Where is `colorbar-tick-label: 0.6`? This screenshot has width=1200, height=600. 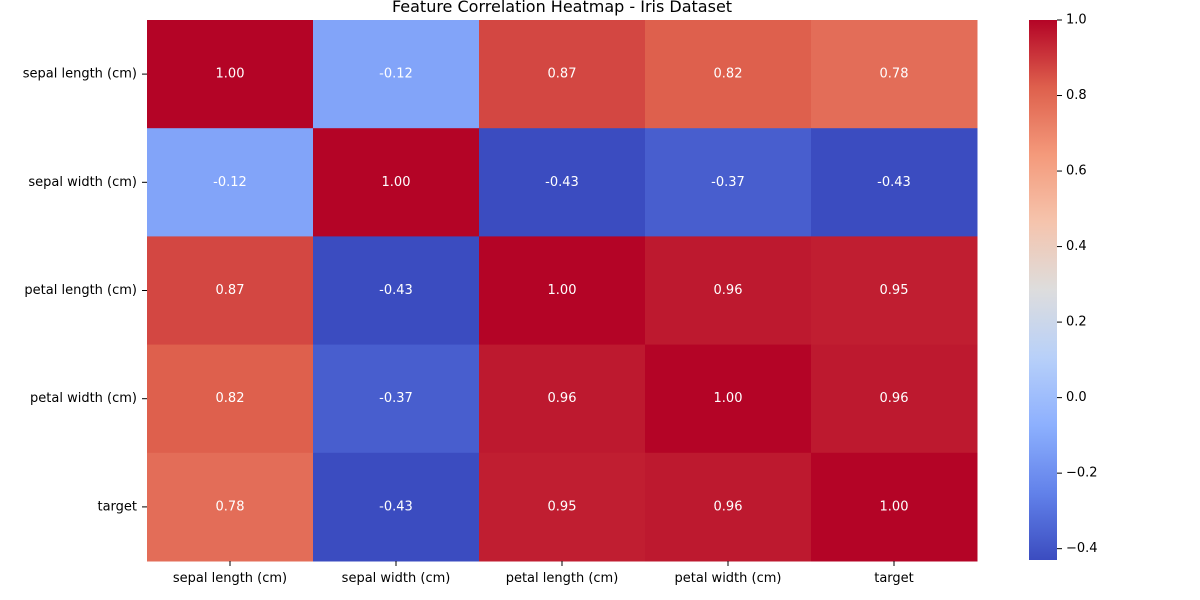
colorbar-tick-label: 0.6 is located at coordinates (1076, 171).